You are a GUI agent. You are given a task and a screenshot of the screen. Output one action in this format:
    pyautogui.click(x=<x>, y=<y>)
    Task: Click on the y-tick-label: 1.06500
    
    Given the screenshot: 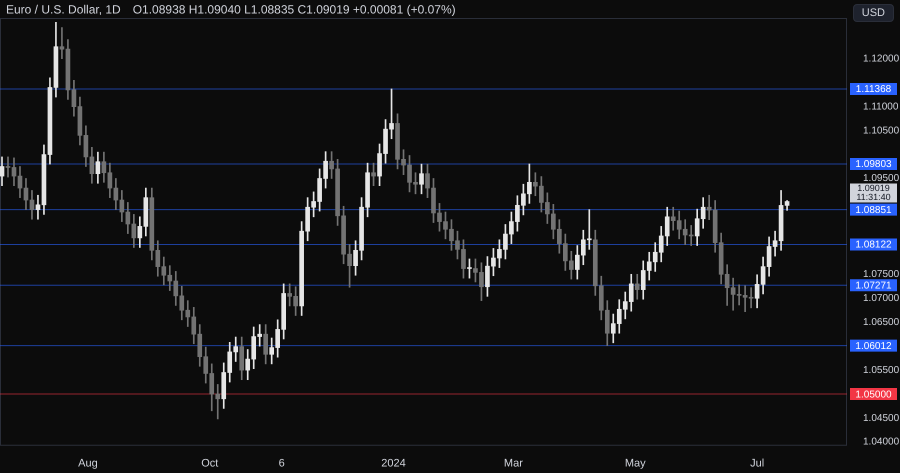 What is the action you would take?
    pyautogui.click(x=881, y=322)
    